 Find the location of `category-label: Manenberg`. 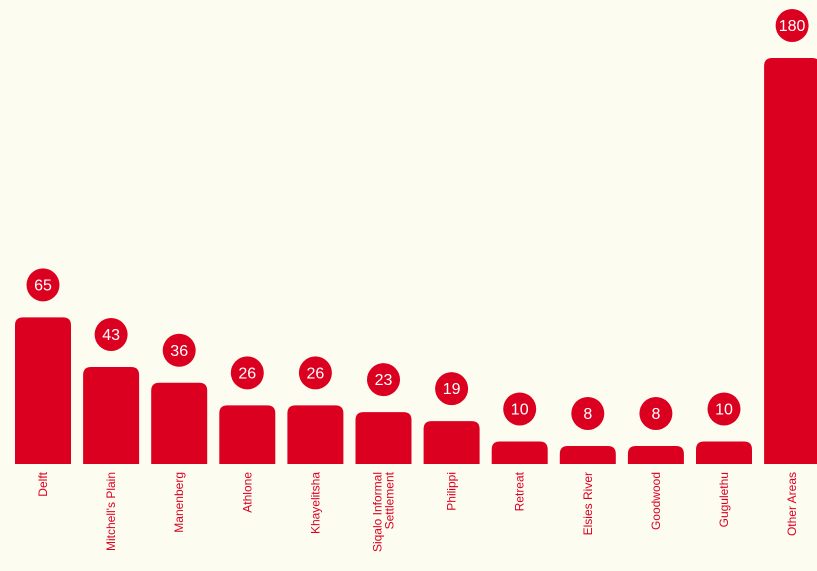

category-label: Manenberg is located at coordinates (179, 502).